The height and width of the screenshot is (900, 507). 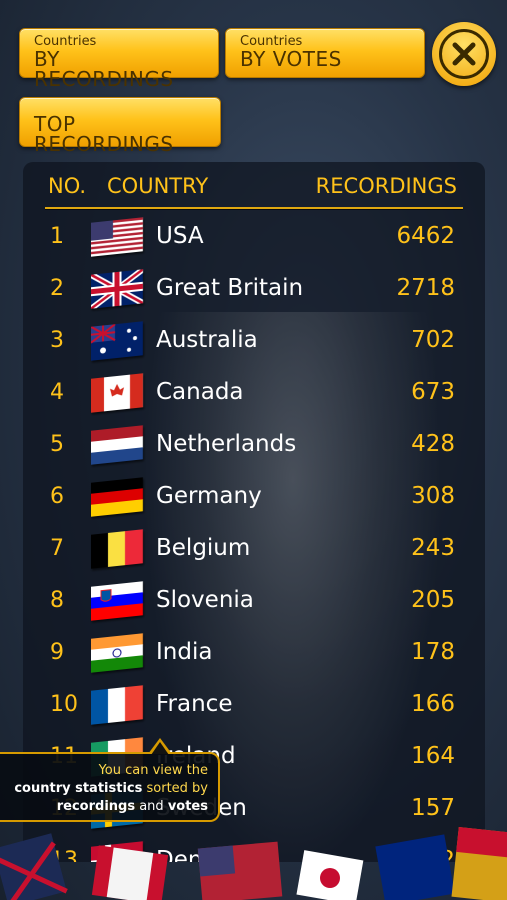 I want to click on countries-by-recordings-button: Countries BY RECORDINGS, so click(x=119, y=58).